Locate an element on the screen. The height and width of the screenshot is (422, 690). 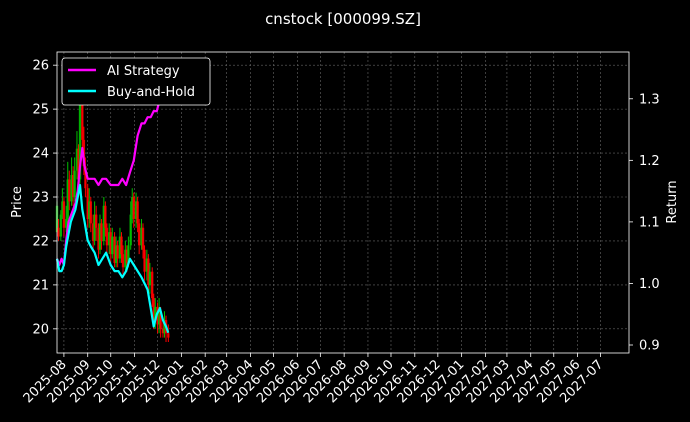
right-axis-ticks: 0.9 1.0 1.1 1.2 1.3 is located at coordinates (644, 222).